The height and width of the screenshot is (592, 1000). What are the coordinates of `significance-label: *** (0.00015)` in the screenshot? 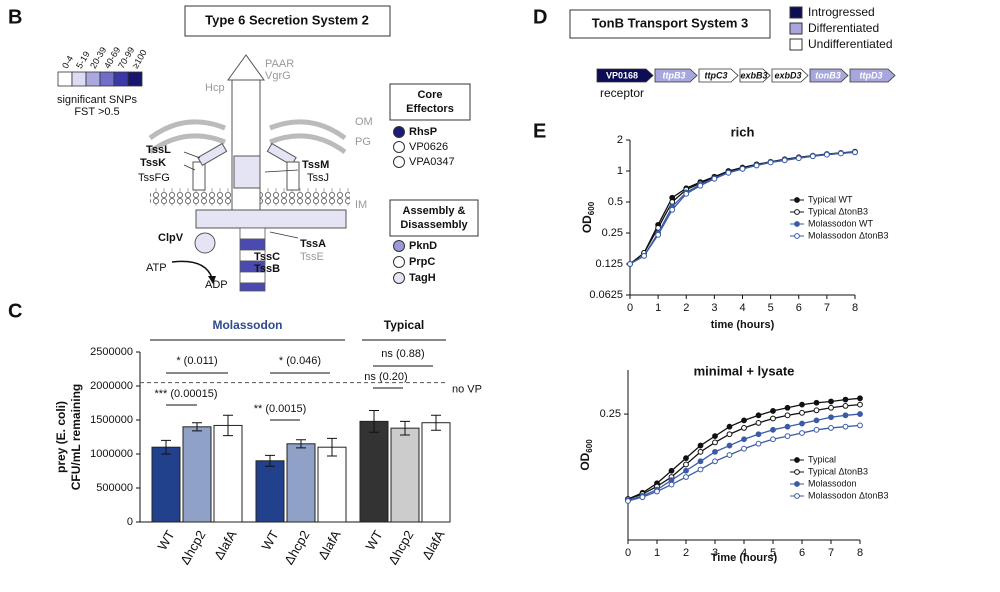 It's located at (186, 394).